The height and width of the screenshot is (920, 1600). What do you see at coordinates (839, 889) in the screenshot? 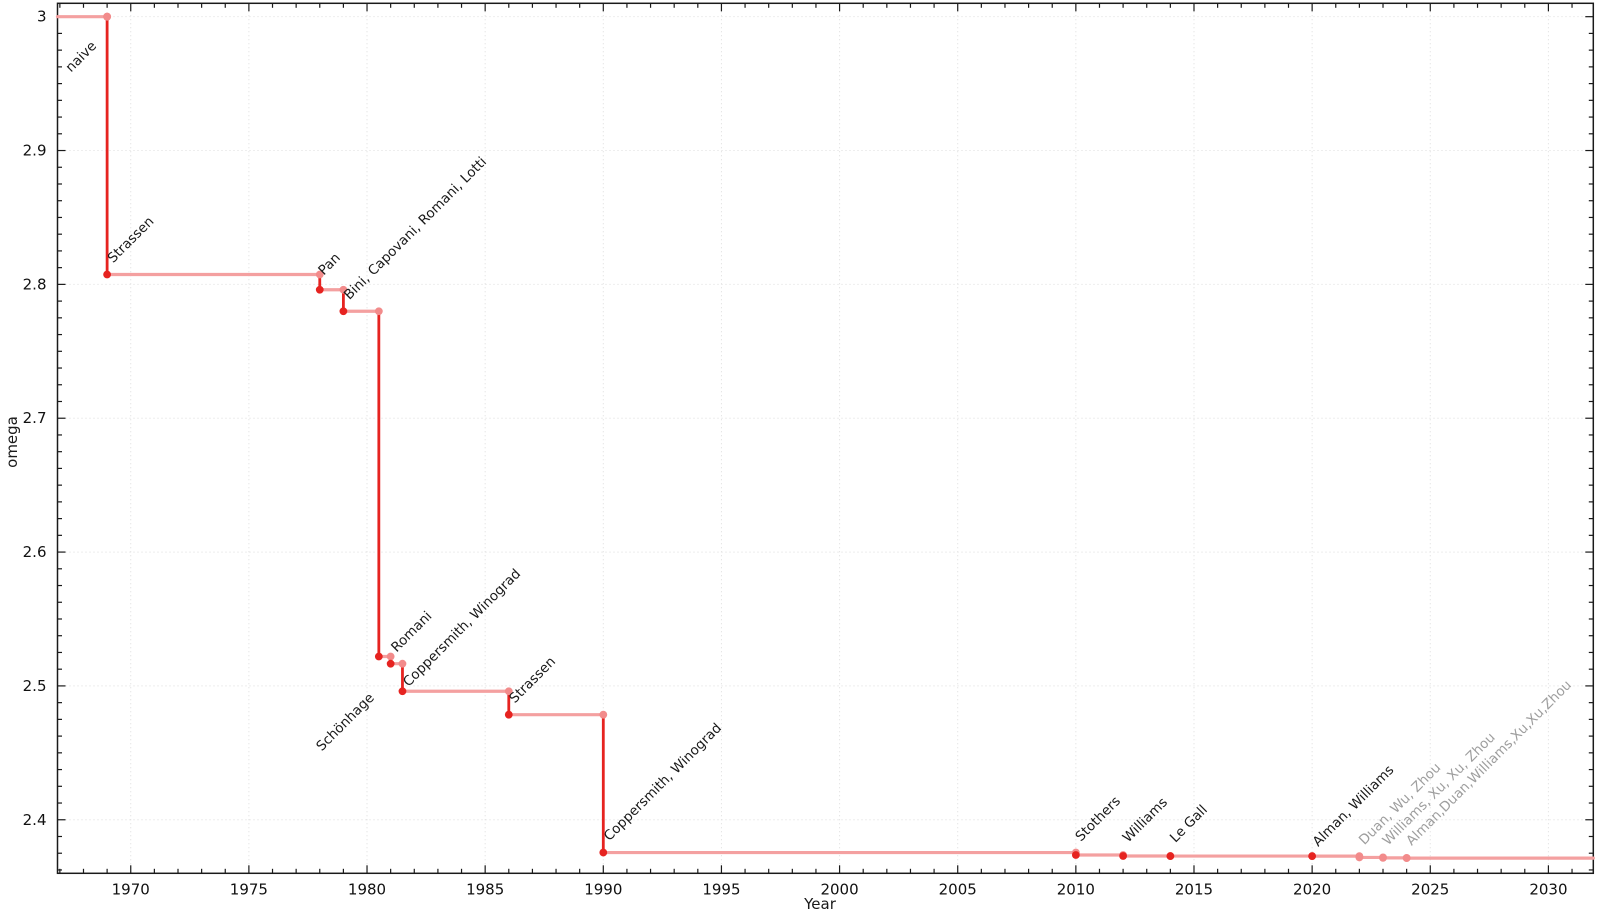
I see `x-tick-label: 2000` at bounding box center [839, 889].